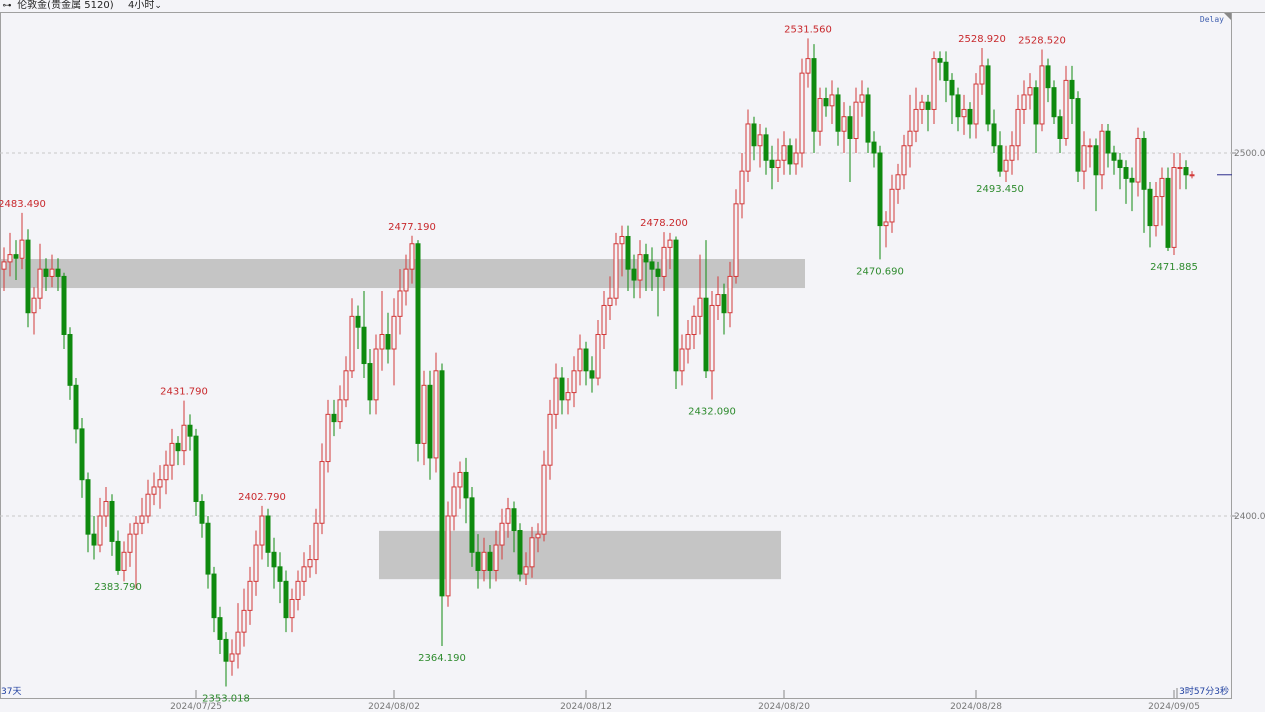 The height and width of the screenshot is (712, 1265). Describe the element at coordinates (712, 412) in the screenshot. I see `low-label: 2432.090` at that location.